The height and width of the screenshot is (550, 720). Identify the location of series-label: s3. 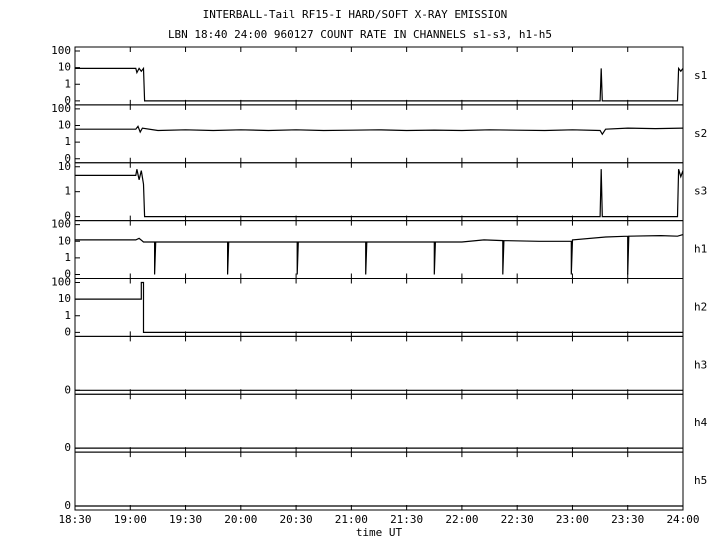
(700, 191).